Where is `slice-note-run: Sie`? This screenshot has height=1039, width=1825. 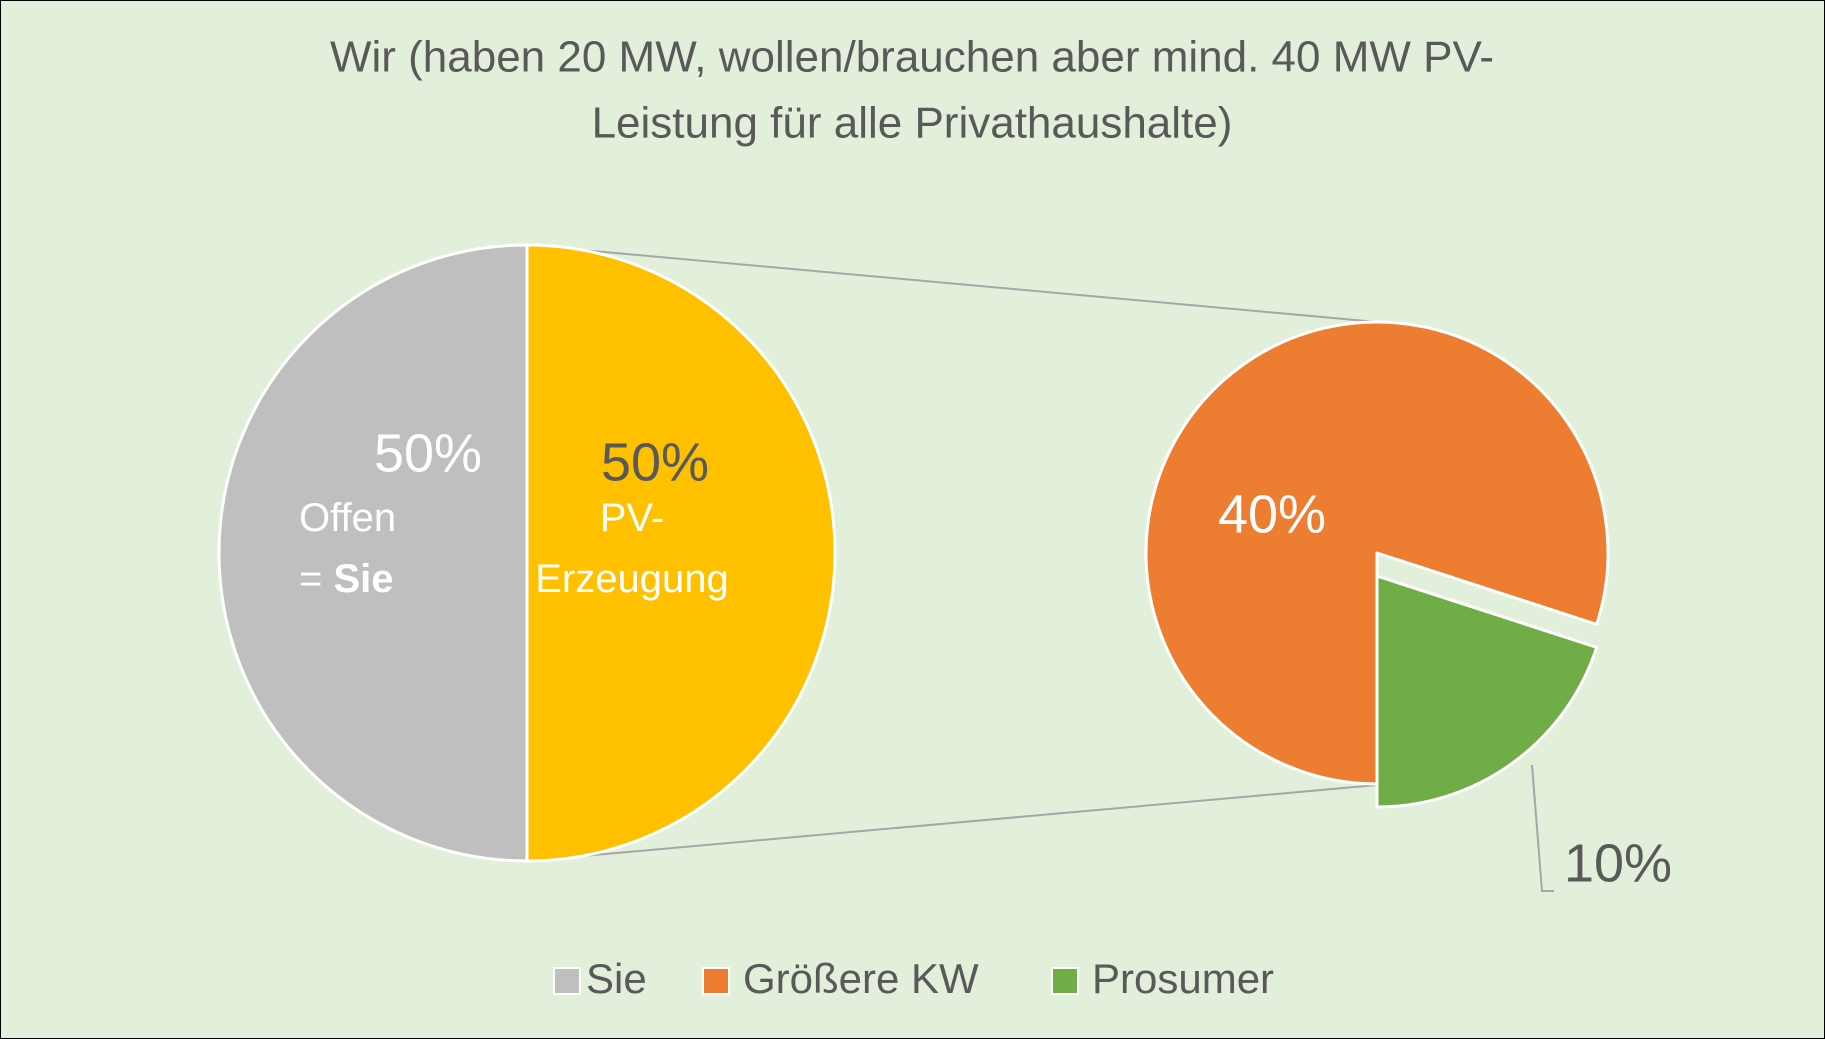
slice-note-run: Sie is located at coordinates (363, 579).